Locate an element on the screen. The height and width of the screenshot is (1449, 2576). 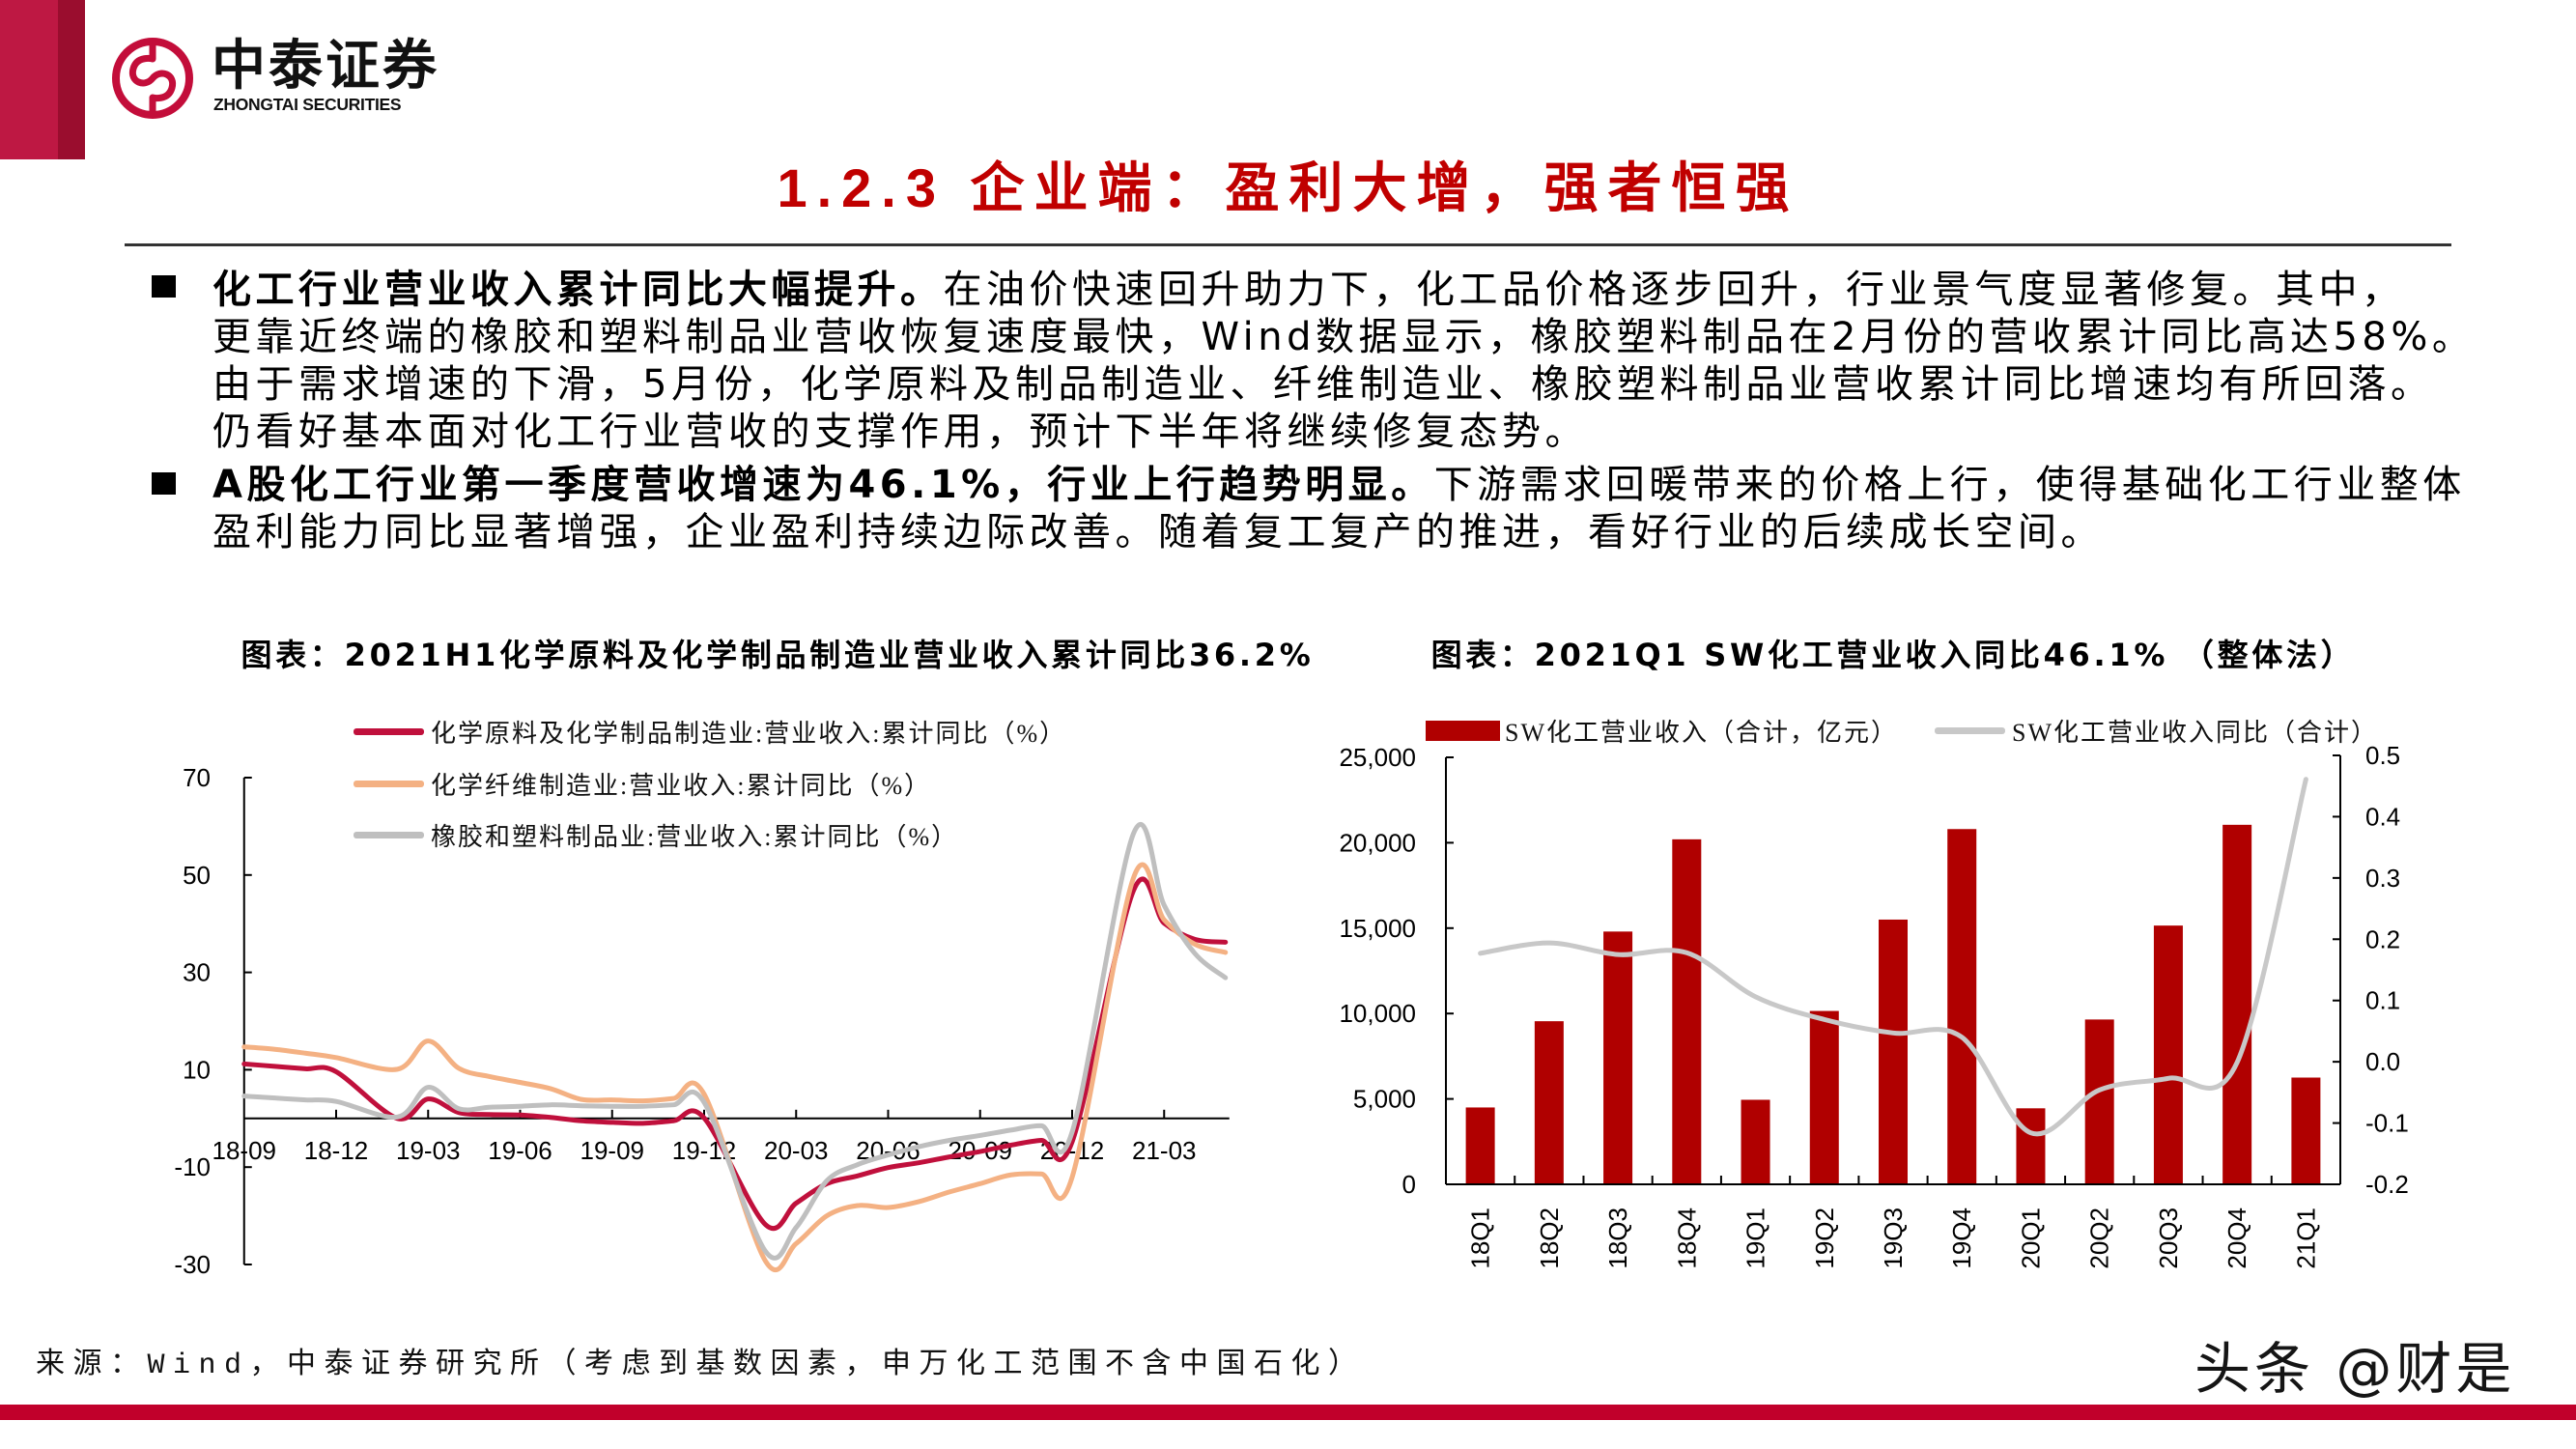
legend-label: SW化工营业收入同比（合计） is located at coordinates (2195, 732).